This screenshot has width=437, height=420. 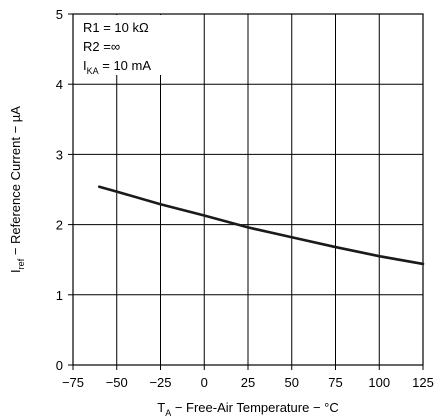 I want to click on y-tick-label: 3, so click(x=59, y=154).